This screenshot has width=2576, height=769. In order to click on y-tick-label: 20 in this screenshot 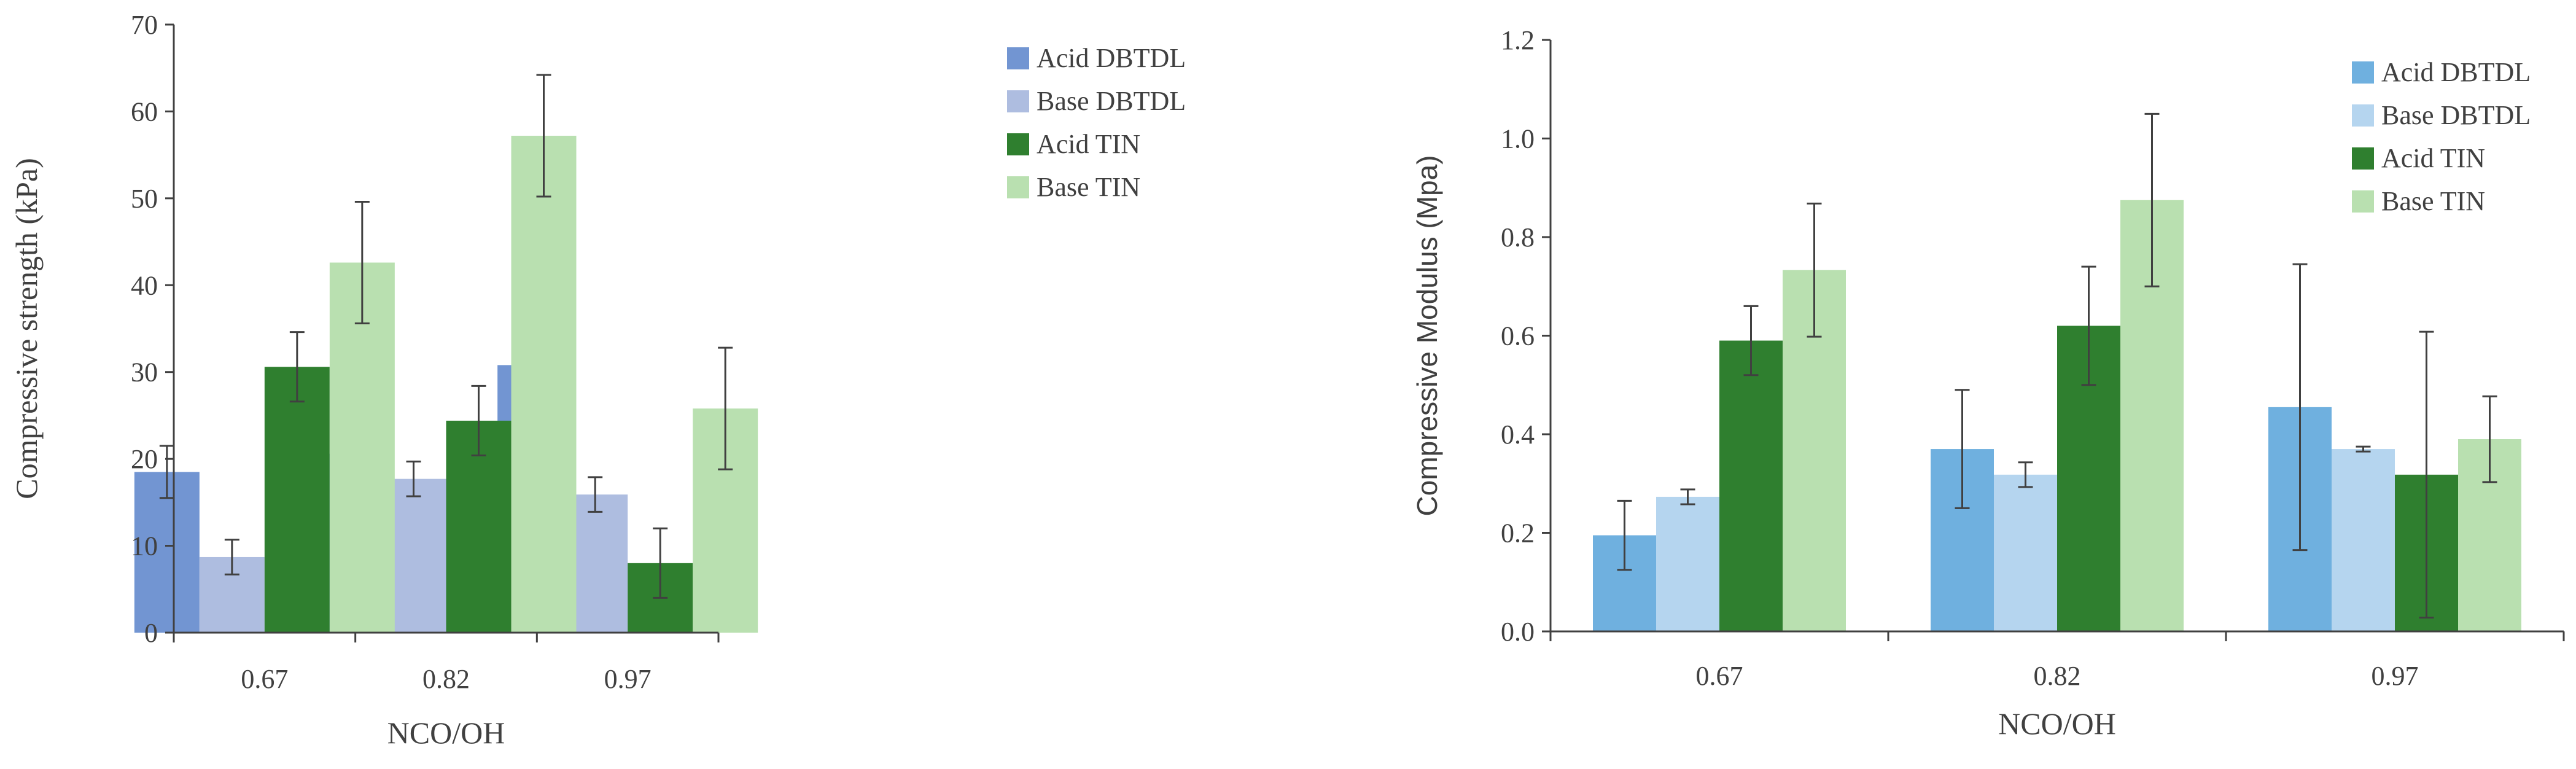, I will do `click(144, 459)`.